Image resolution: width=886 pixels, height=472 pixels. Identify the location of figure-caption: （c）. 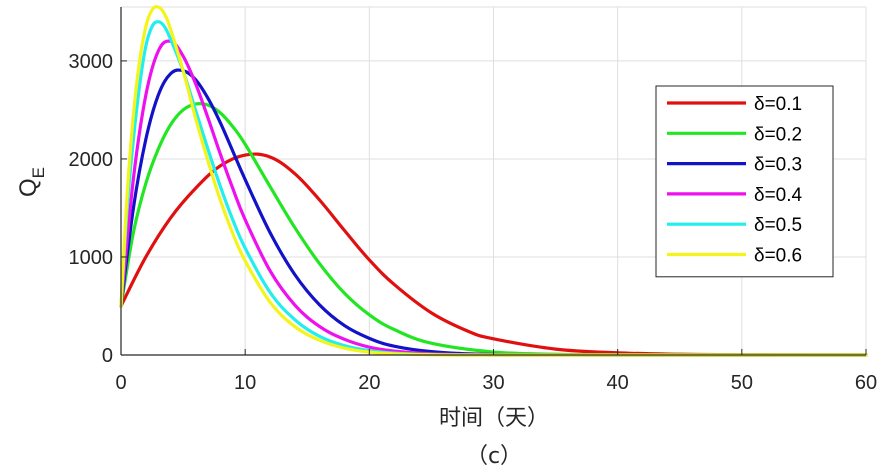
(494, 456).